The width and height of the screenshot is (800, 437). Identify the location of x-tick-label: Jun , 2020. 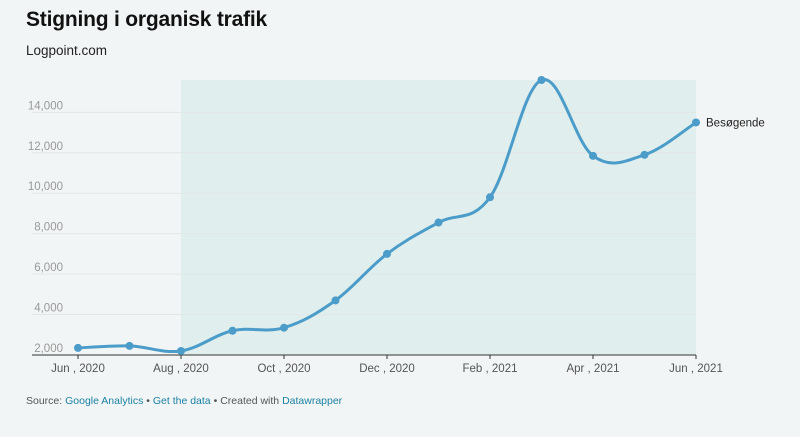
(78, 369).